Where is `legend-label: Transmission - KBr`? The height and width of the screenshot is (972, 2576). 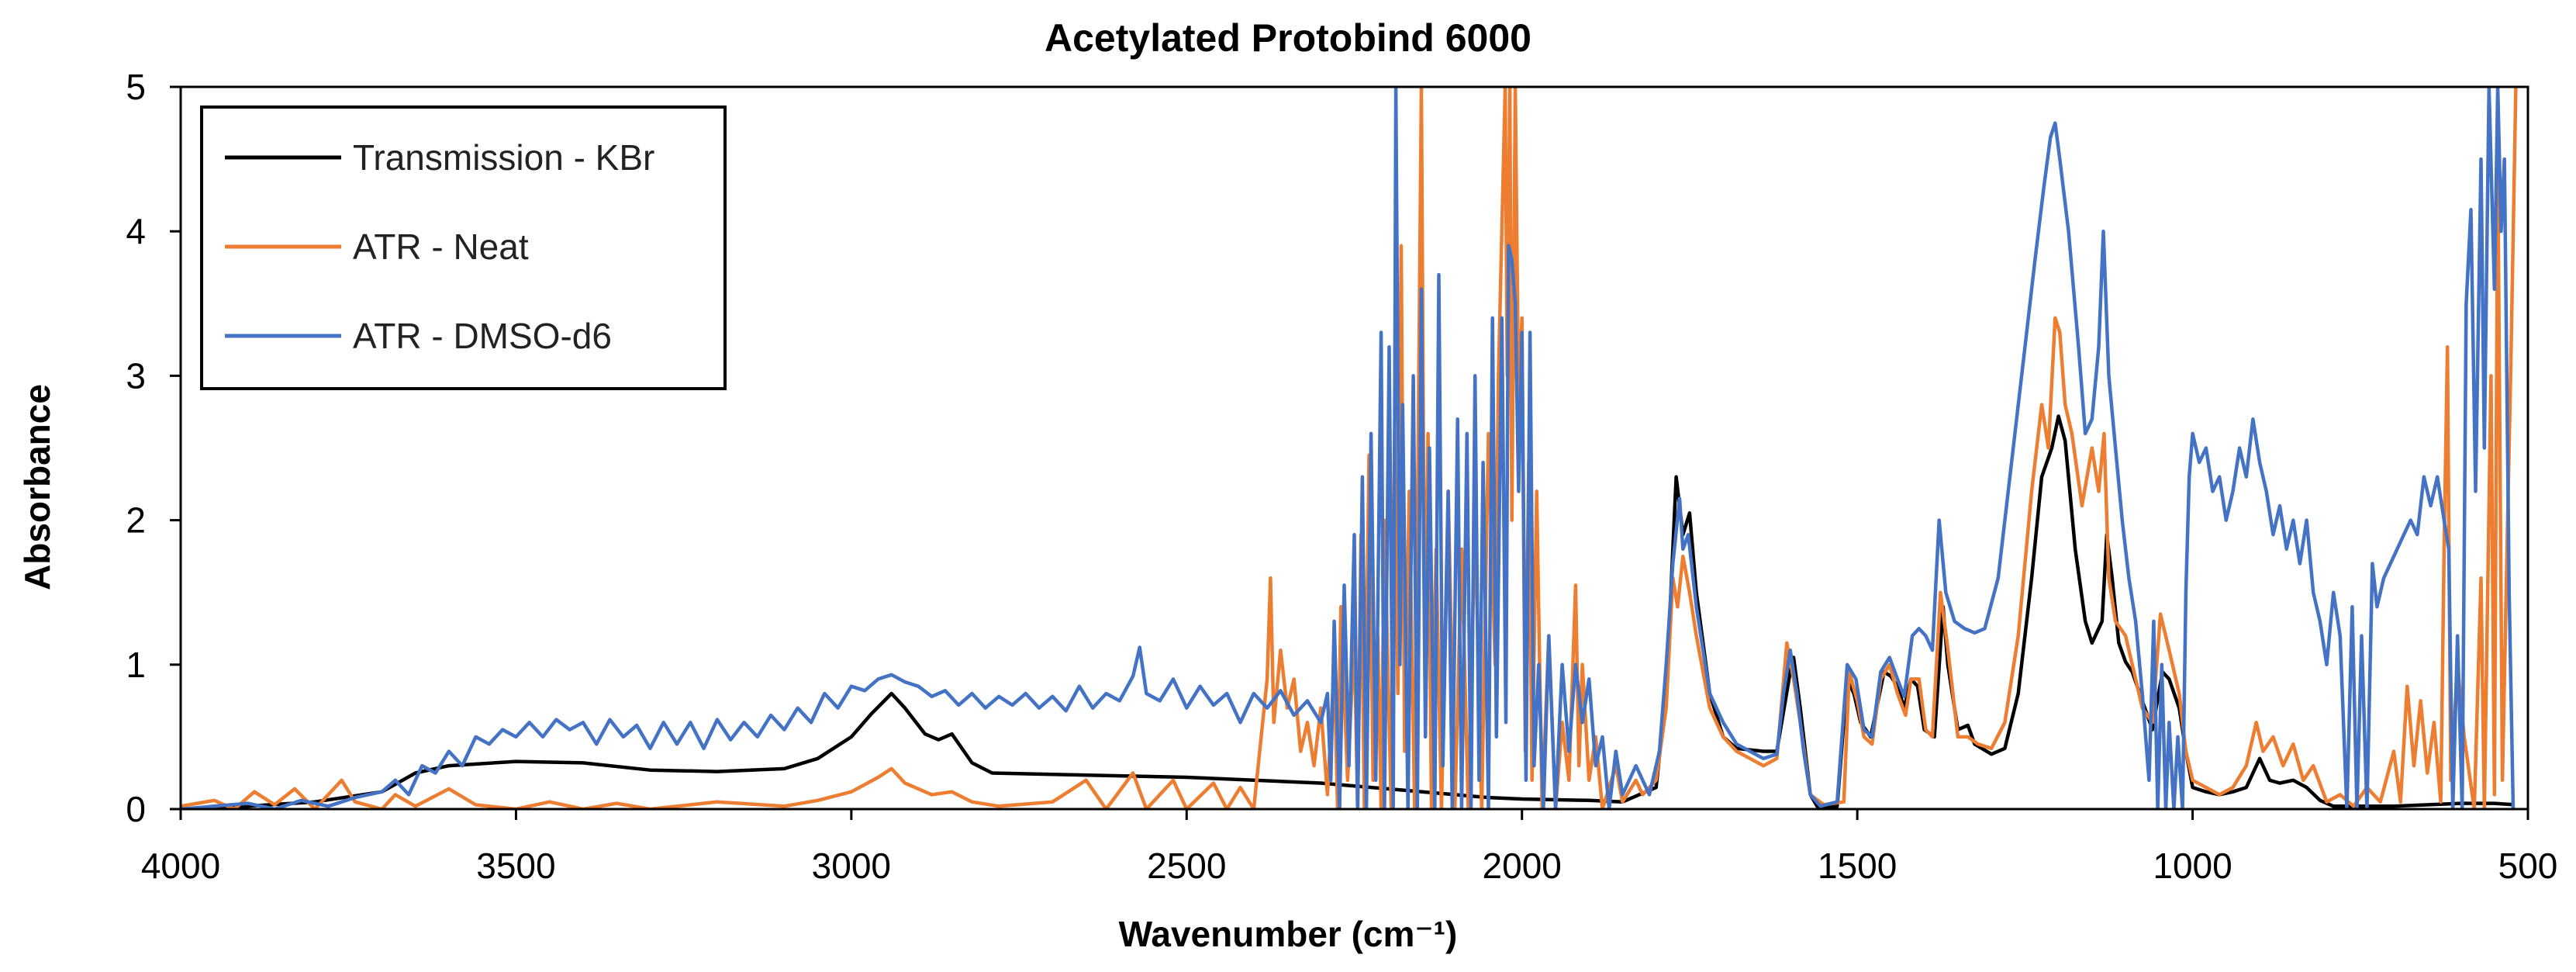 legend-label: Transmission - KBr is located at coordinates (503, 157).